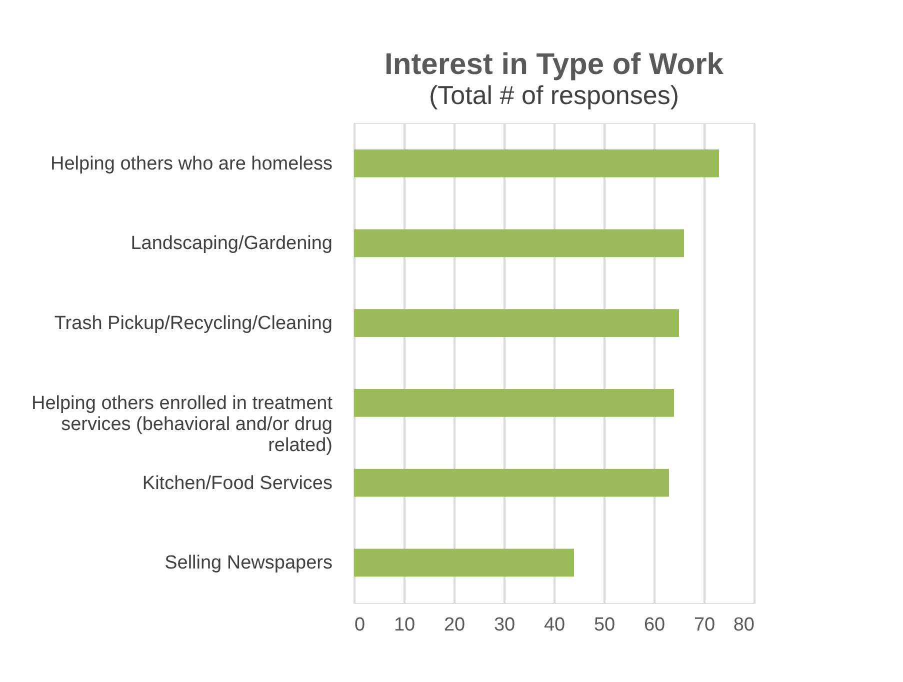 This screenshot has width=903, height=682. I want to click on chart-title: Interest in Type of Work, so click(554, 64).